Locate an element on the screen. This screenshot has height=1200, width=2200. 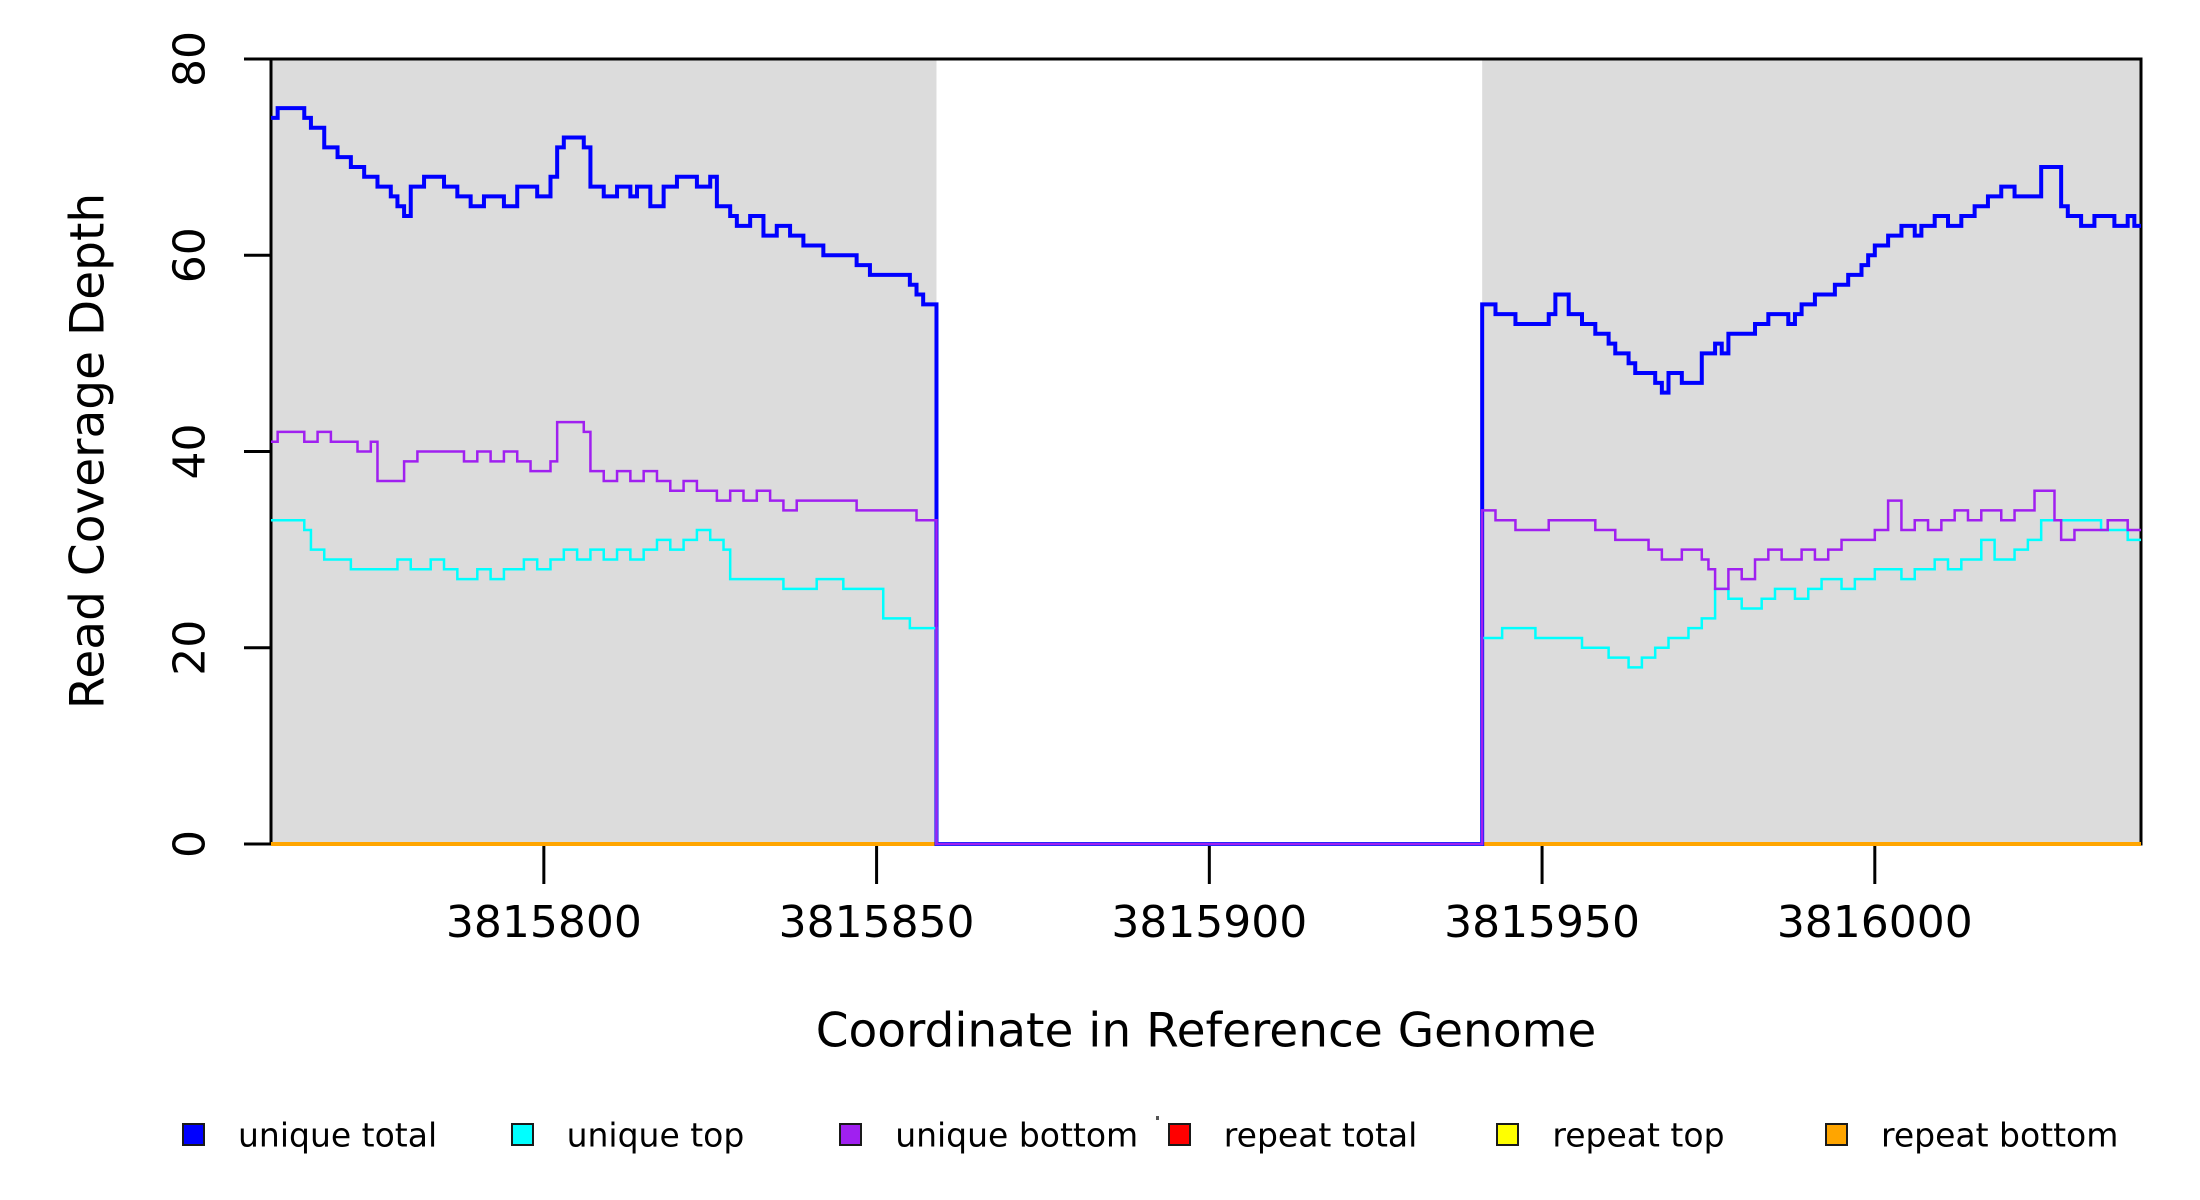
artifact-dot is located at coordinates (1157, 1118).